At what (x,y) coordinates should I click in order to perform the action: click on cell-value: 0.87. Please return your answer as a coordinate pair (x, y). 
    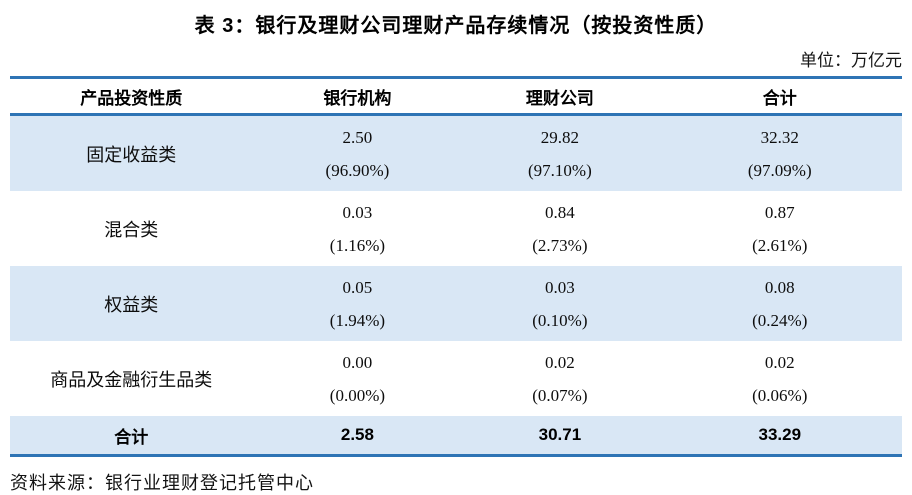
    Looking at the image, I should click on (779, 212).